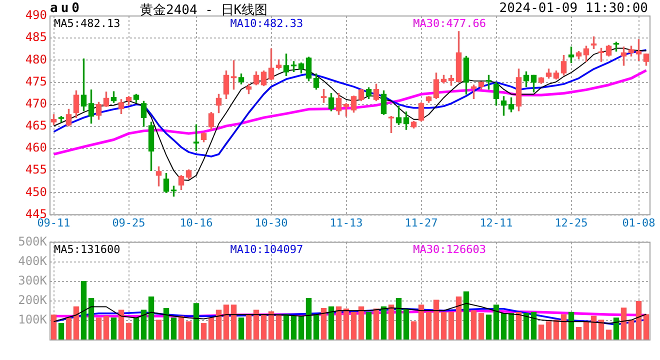 This screenshot has width=660, height=360. What do you see at coordinates (496, 223) in the screenshot?
I see `x-tick-label: 12-11` at bounding box center [496, 223].